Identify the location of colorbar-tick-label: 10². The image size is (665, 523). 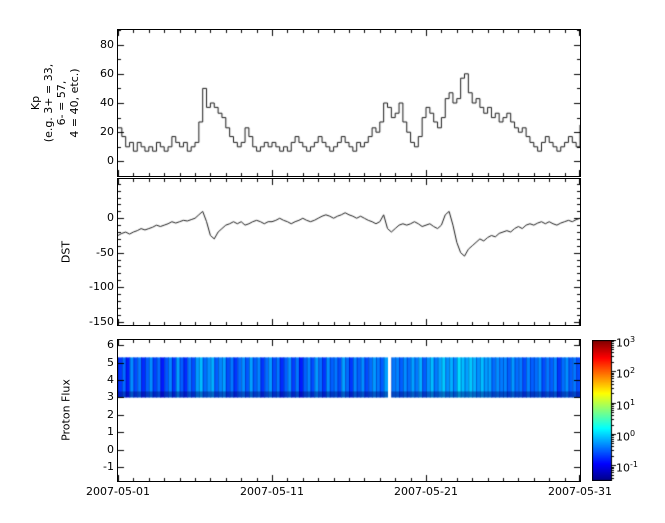
(625, 373).